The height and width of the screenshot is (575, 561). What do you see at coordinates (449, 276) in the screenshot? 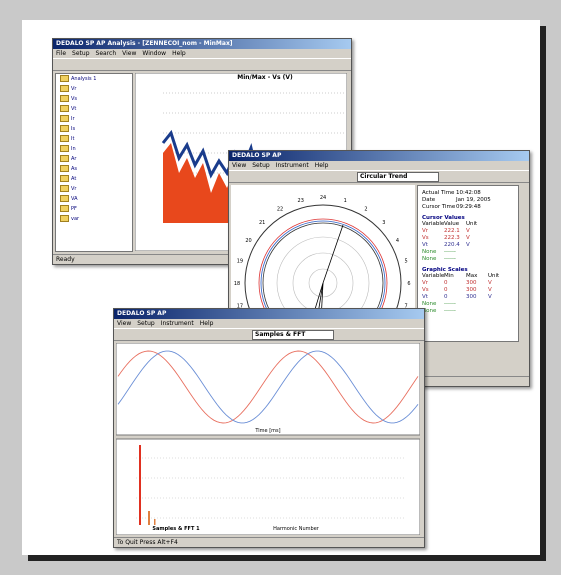
I see `header-cell: Min` at bounding box center [449, 276].